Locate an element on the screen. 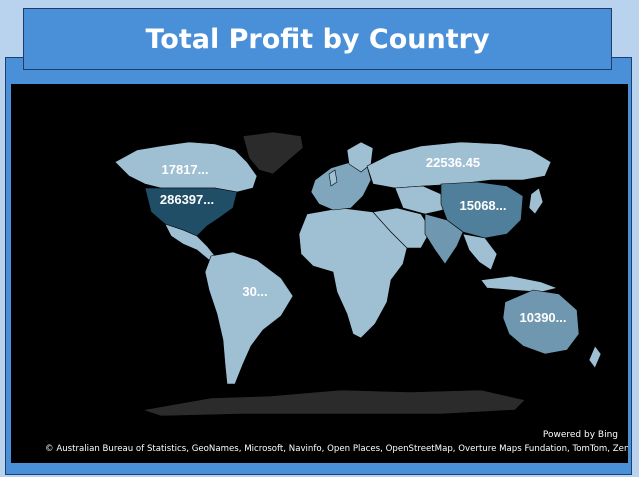  chart-title-box: Total Profit by Country is located at coordinates (317, 39).